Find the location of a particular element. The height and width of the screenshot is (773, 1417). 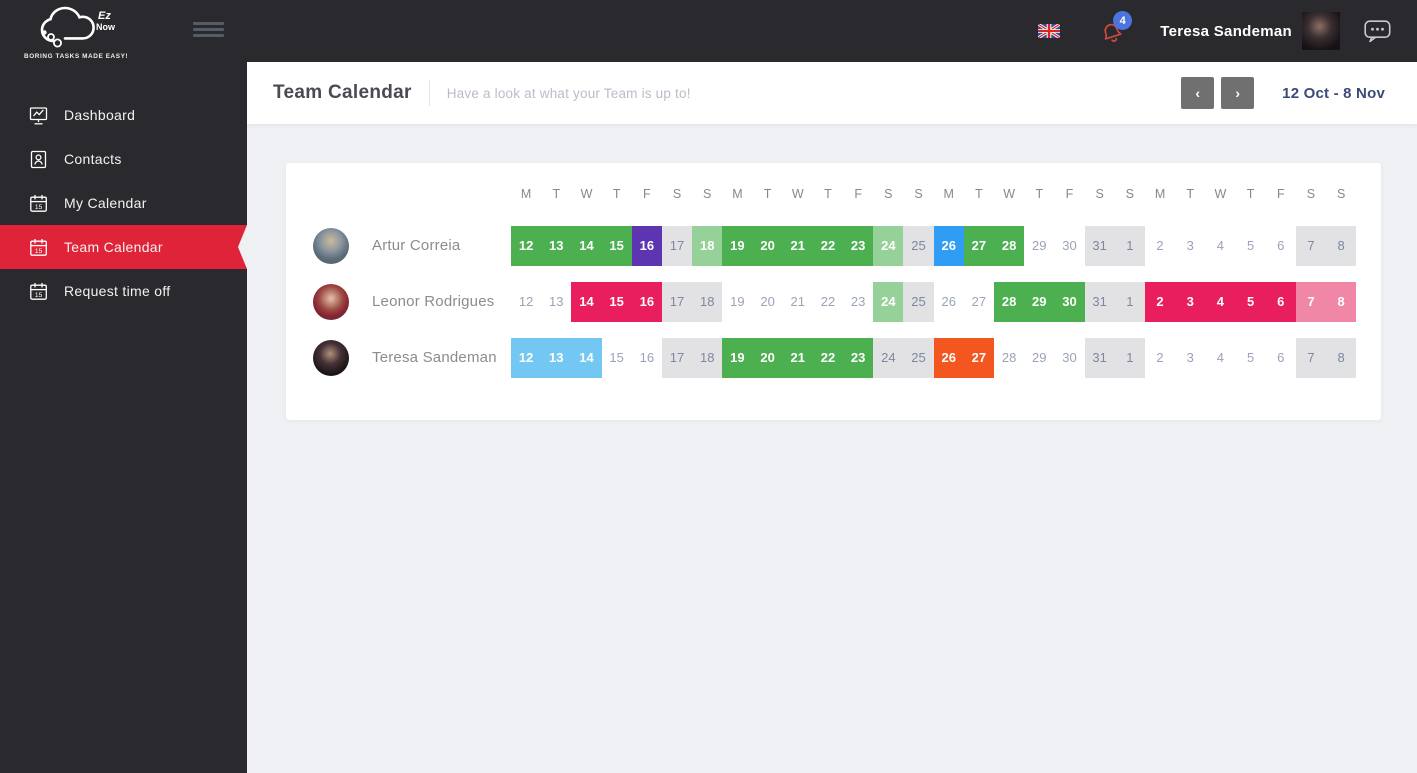

hamburger-icon is located at coordinates (208, 31).